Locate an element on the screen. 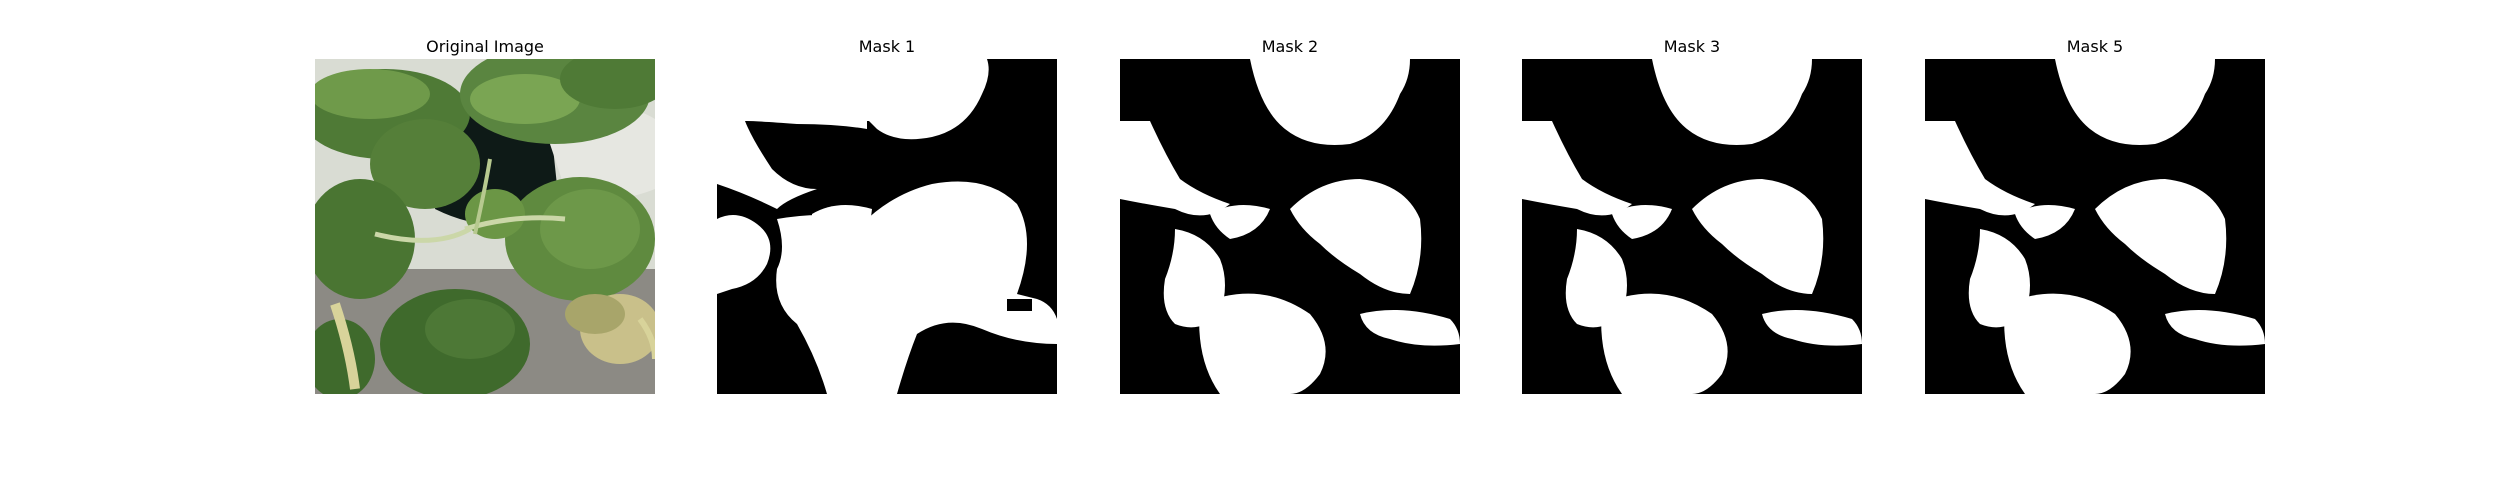  panel-title: Mask 1 is located at coordinates (887, 46).